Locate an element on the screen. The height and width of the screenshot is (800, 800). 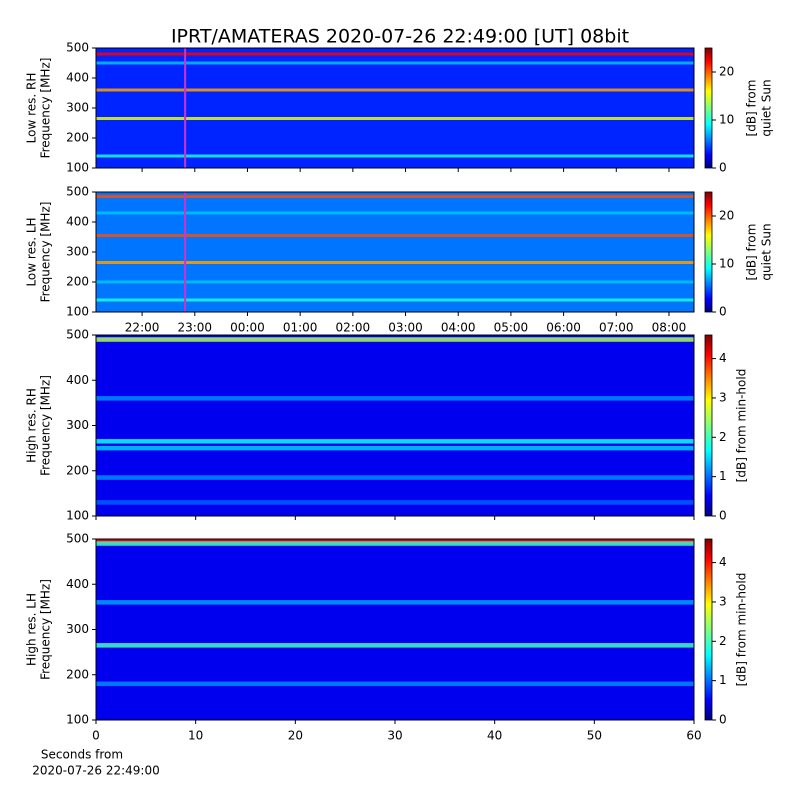
x-axis-label: 2020-07-26 22:49:00 is located at coordinates (95, 771).